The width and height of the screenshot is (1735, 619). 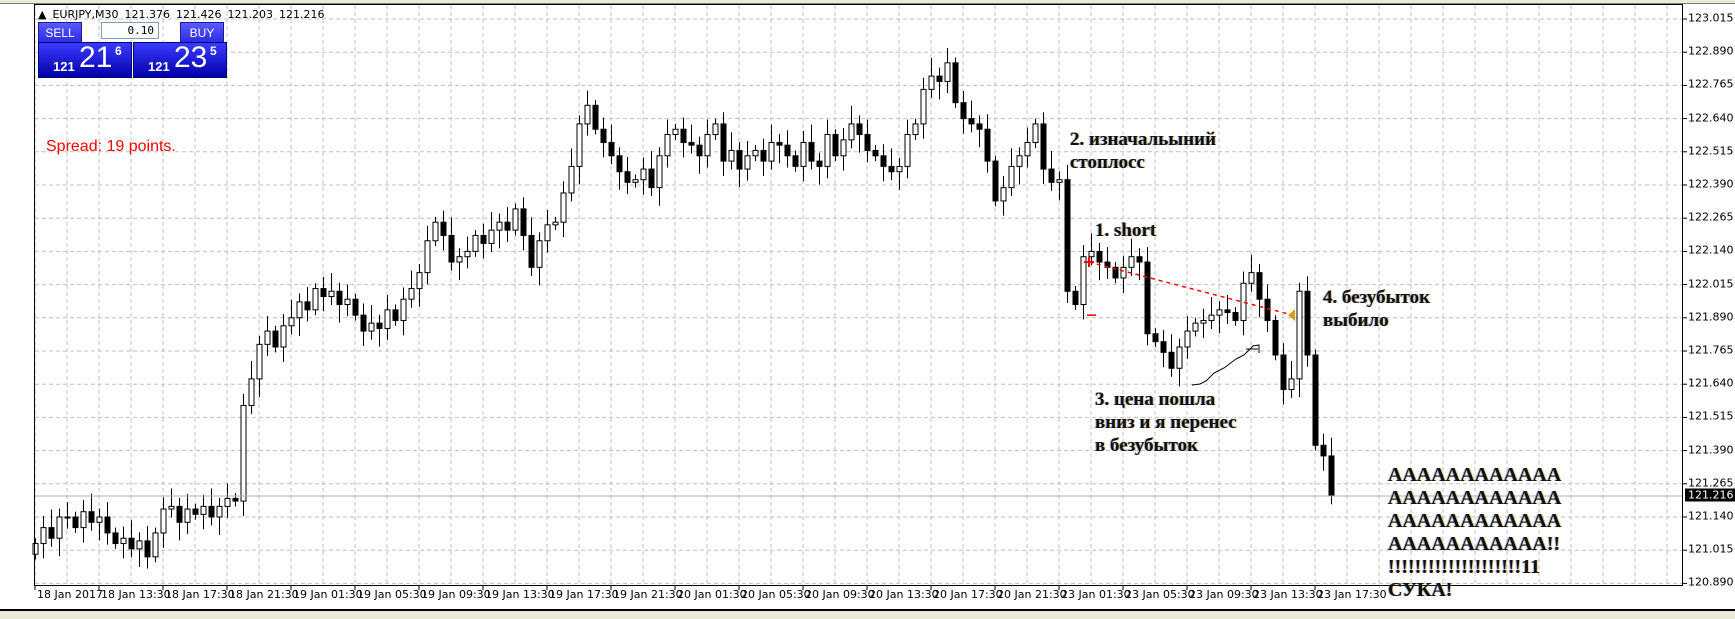 What do you see at coordinates (147, 14) in the screenshot?
I see `ohlc-open: 121.376` at bounding box center [147, 14].